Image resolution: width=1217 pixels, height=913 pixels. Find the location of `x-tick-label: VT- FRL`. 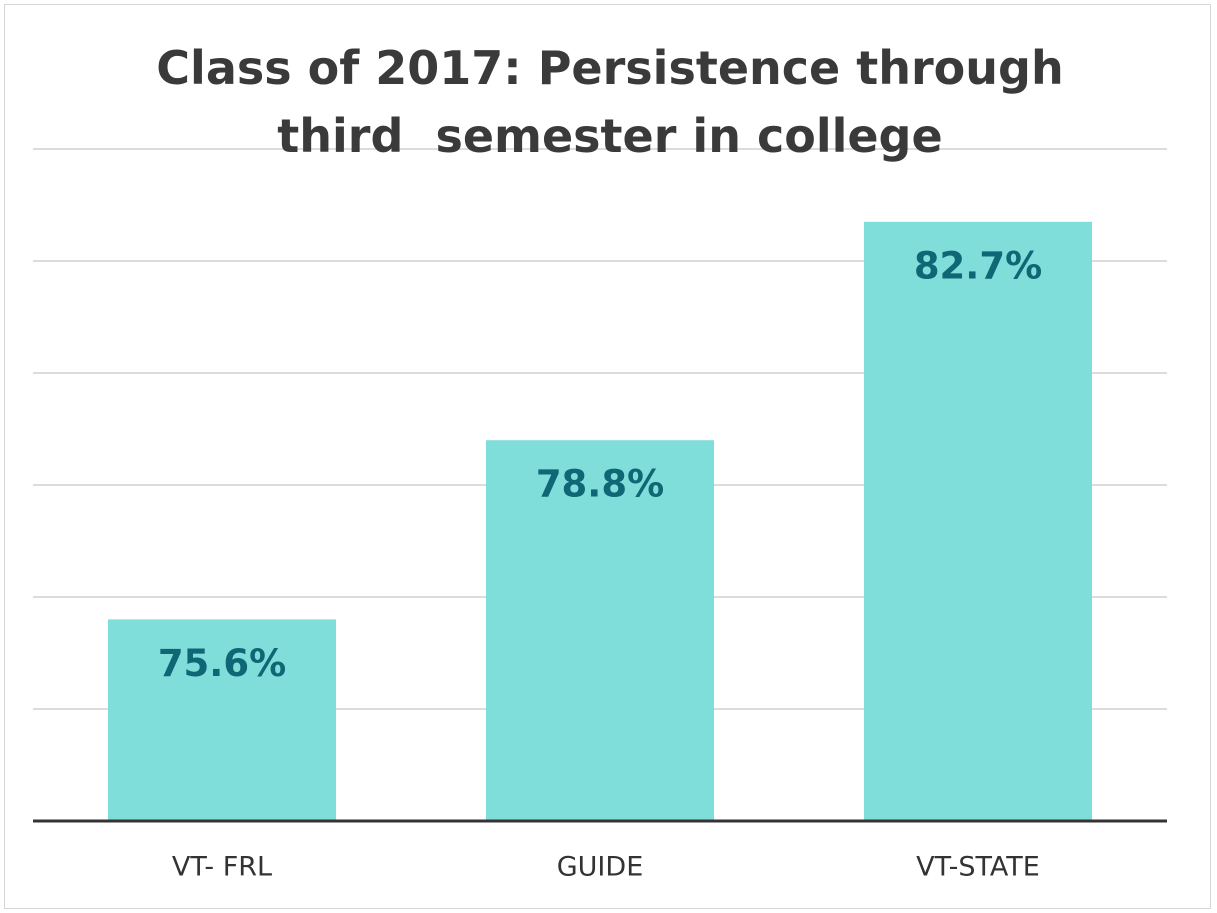

x-tick-label: VT- FRL is located at coordinates (222, 867).